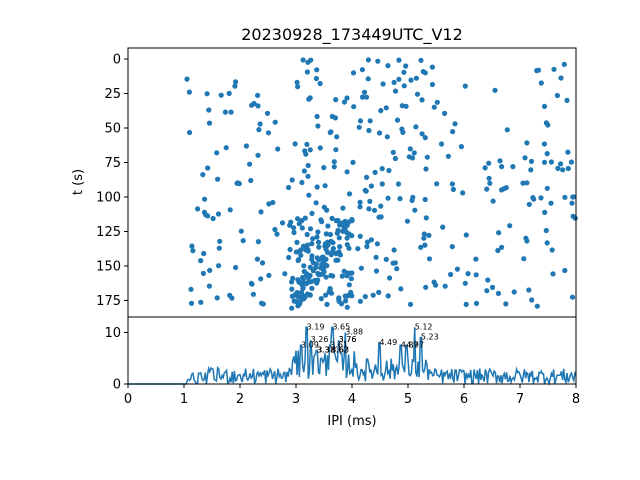 This screenshot has height=480, width=640. I want to click on scatter-y-tick-label-2: 50, so click(112, 129).